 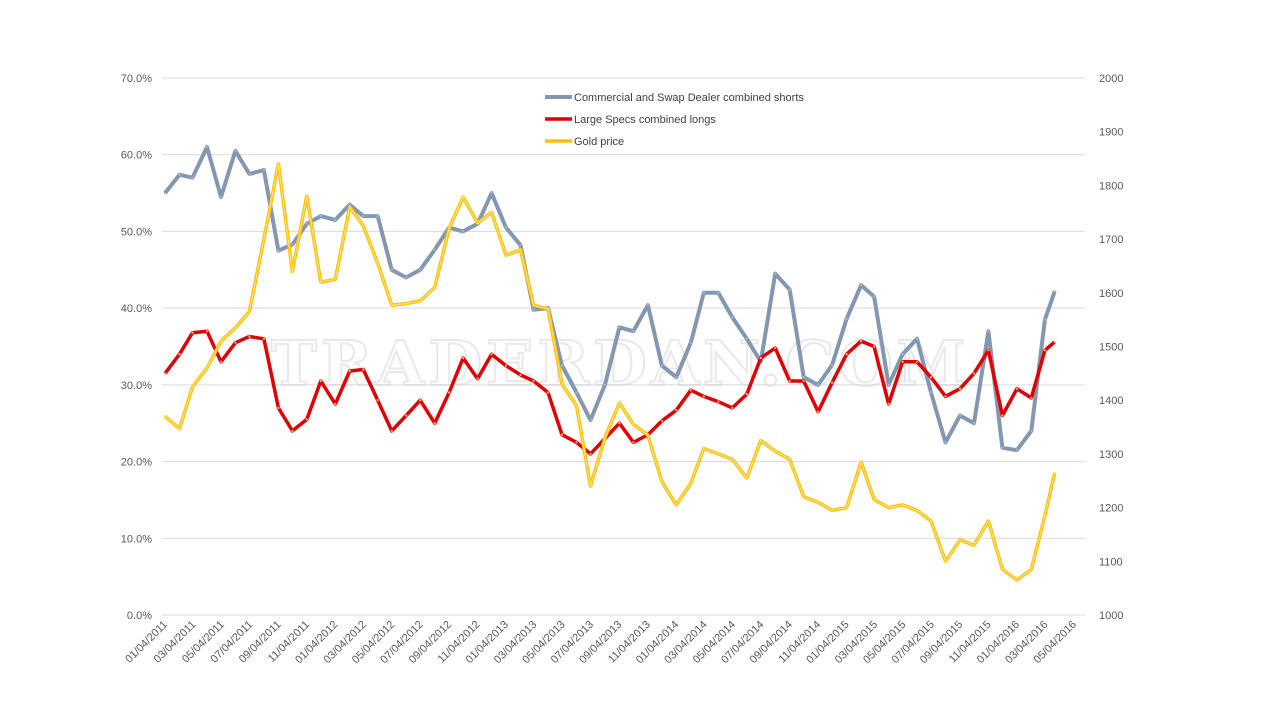 What do you see at coordinates (1111, 562) in the screenshot?
I see `right-tick-label: 1100` at bounding box center [1111, 562].